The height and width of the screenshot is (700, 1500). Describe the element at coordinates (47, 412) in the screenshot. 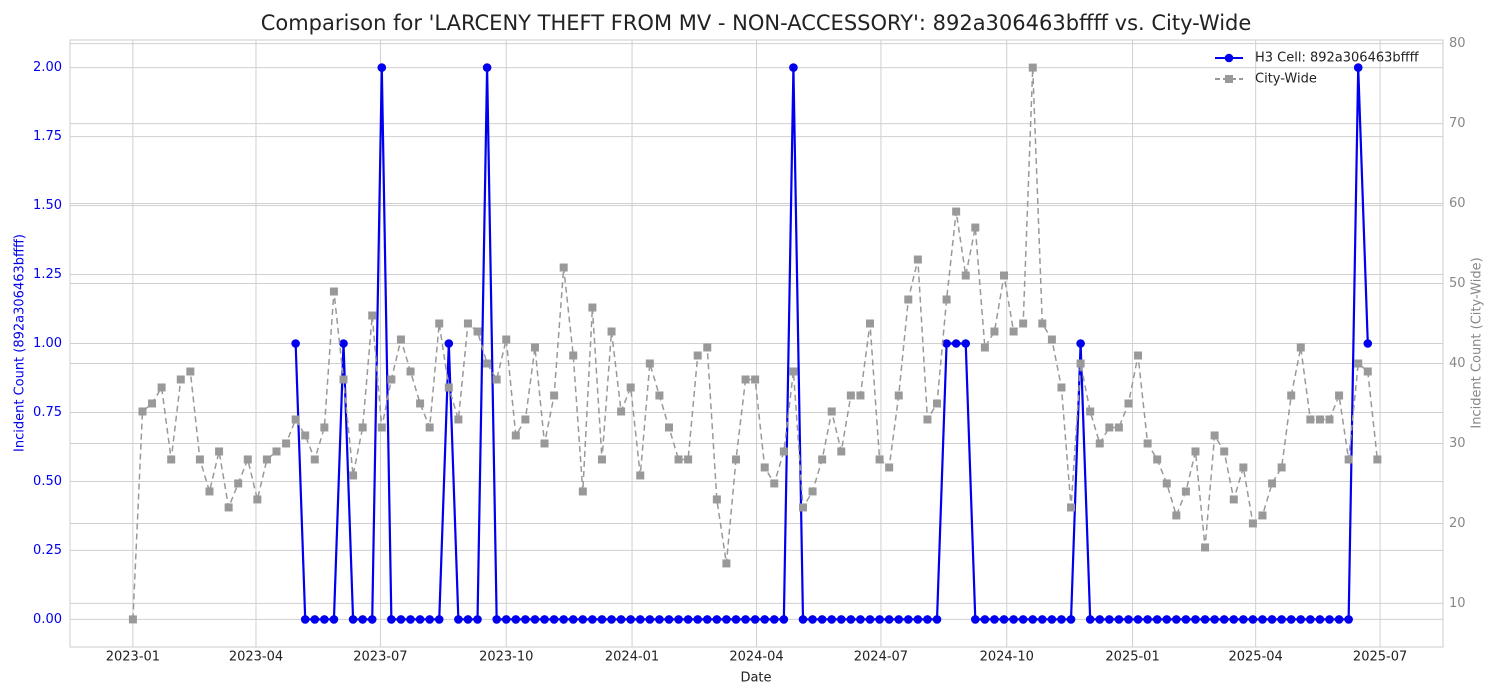

I see `y-tick-label: 0.75` at that location.